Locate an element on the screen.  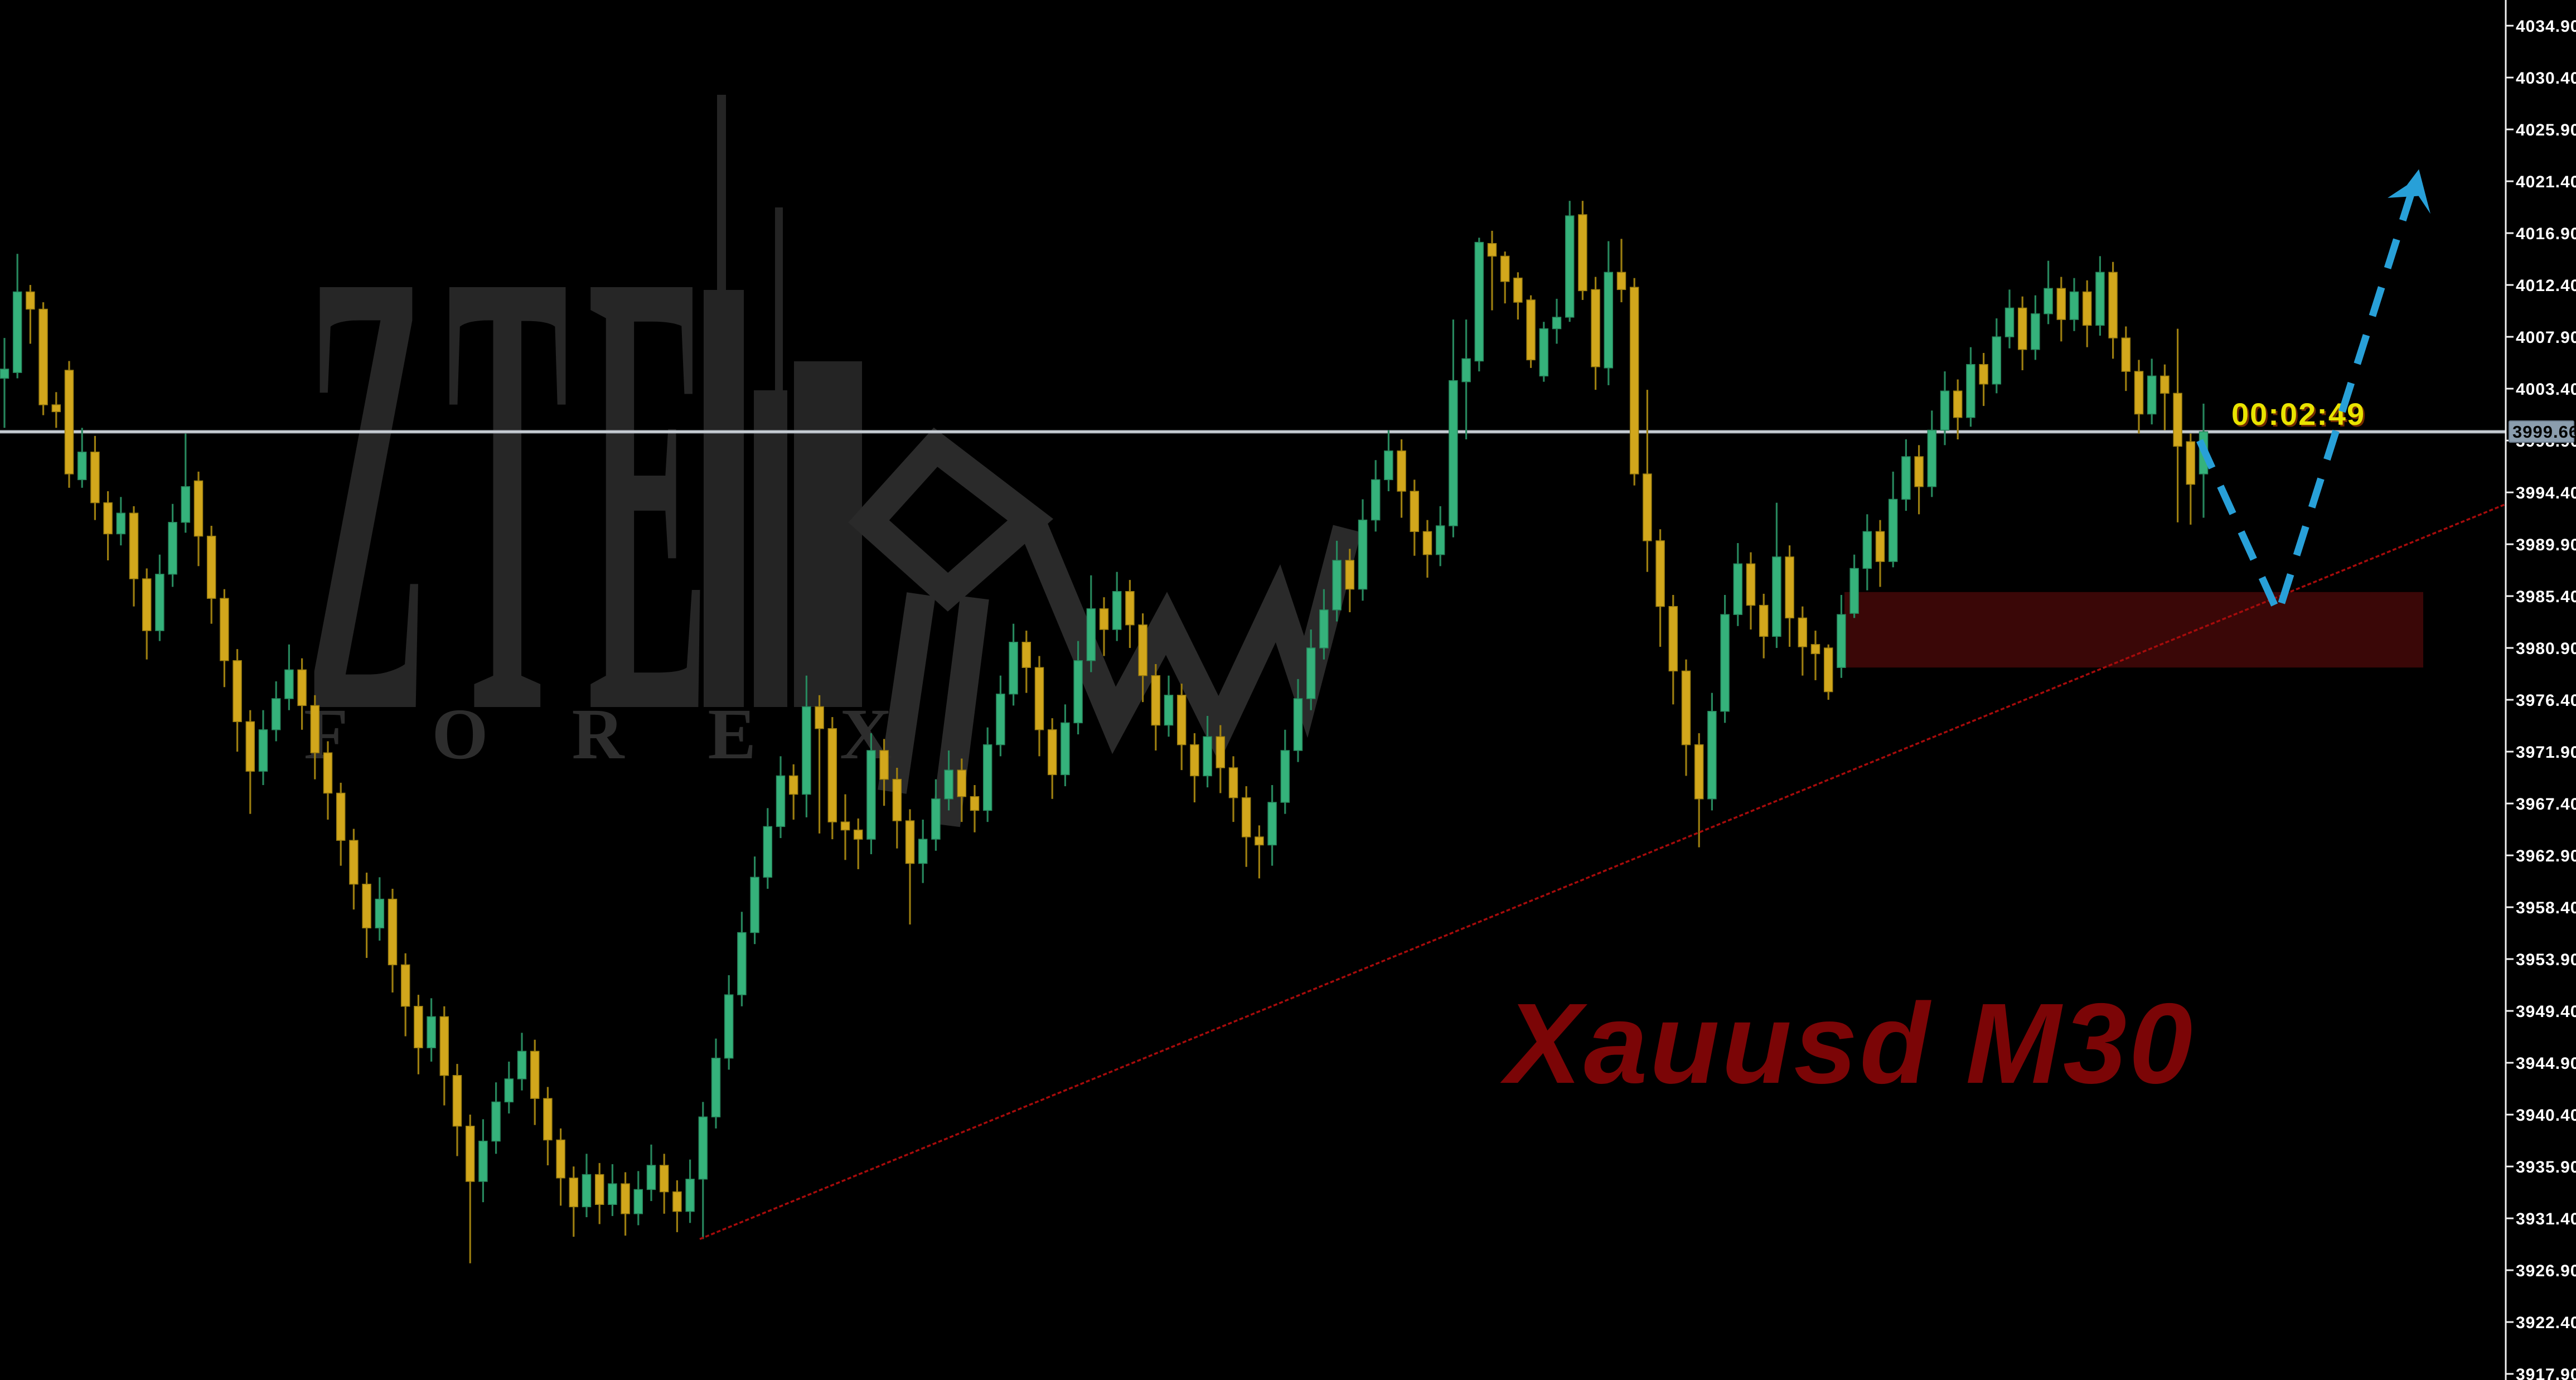
projection-dashed-path is located at coordinates (2308, 399).